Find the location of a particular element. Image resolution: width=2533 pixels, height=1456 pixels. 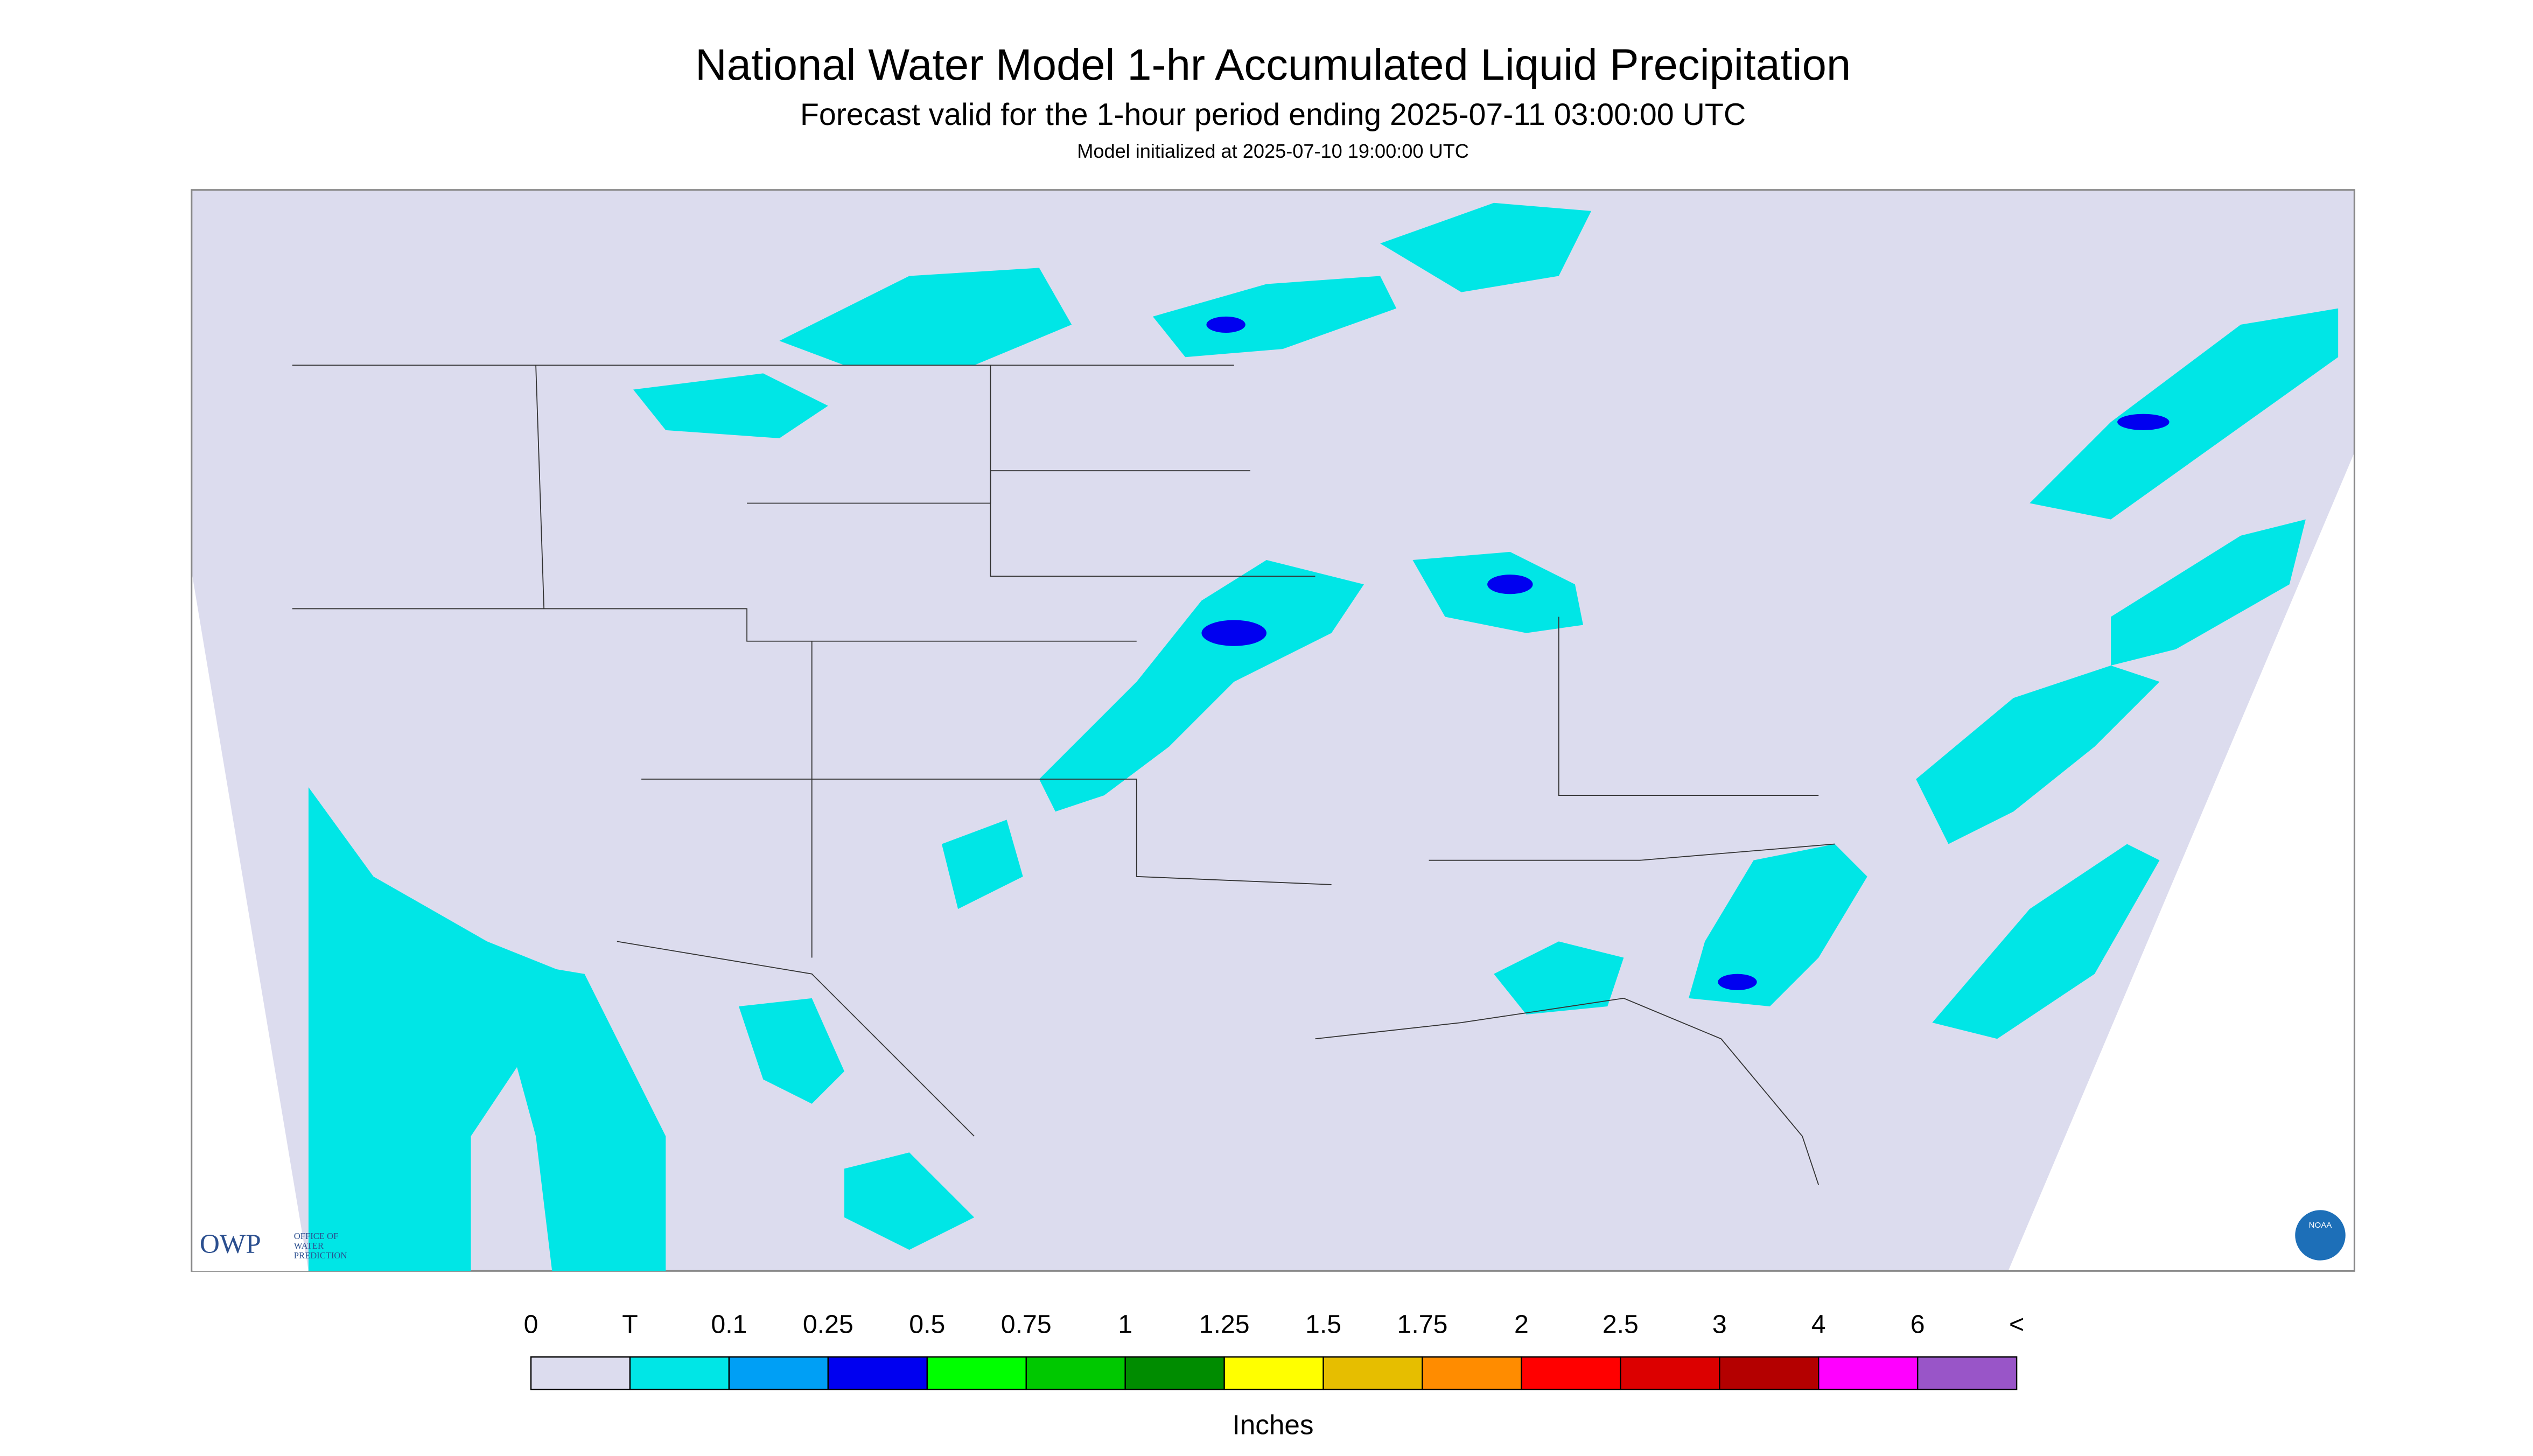

legend-label: 1 is located at coordinates (1125, 1324).